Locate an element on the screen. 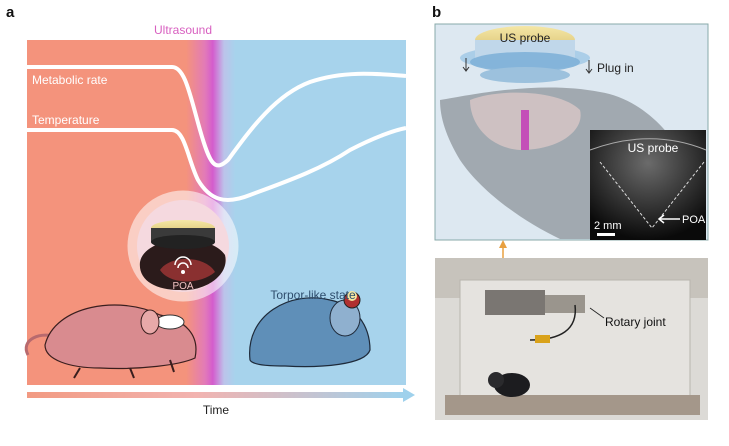 This screenshot has height=446, width=729. us-probe-label: US probe is located at coordinates (525, 38).